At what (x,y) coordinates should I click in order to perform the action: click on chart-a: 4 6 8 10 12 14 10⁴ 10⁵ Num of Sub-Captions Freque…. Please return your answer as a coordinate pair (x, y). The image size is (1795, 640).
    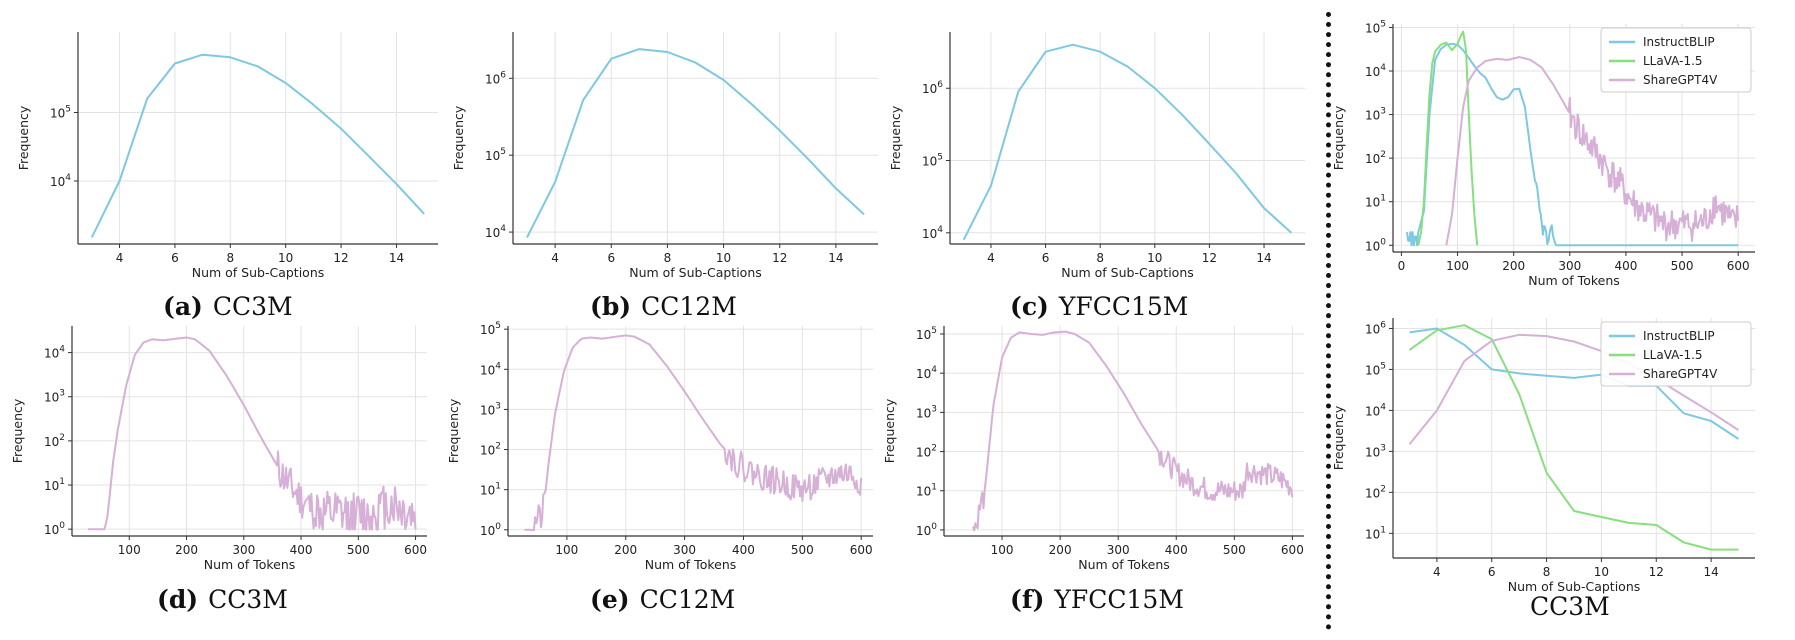
    Looking at the image, I should click on (227, 156).